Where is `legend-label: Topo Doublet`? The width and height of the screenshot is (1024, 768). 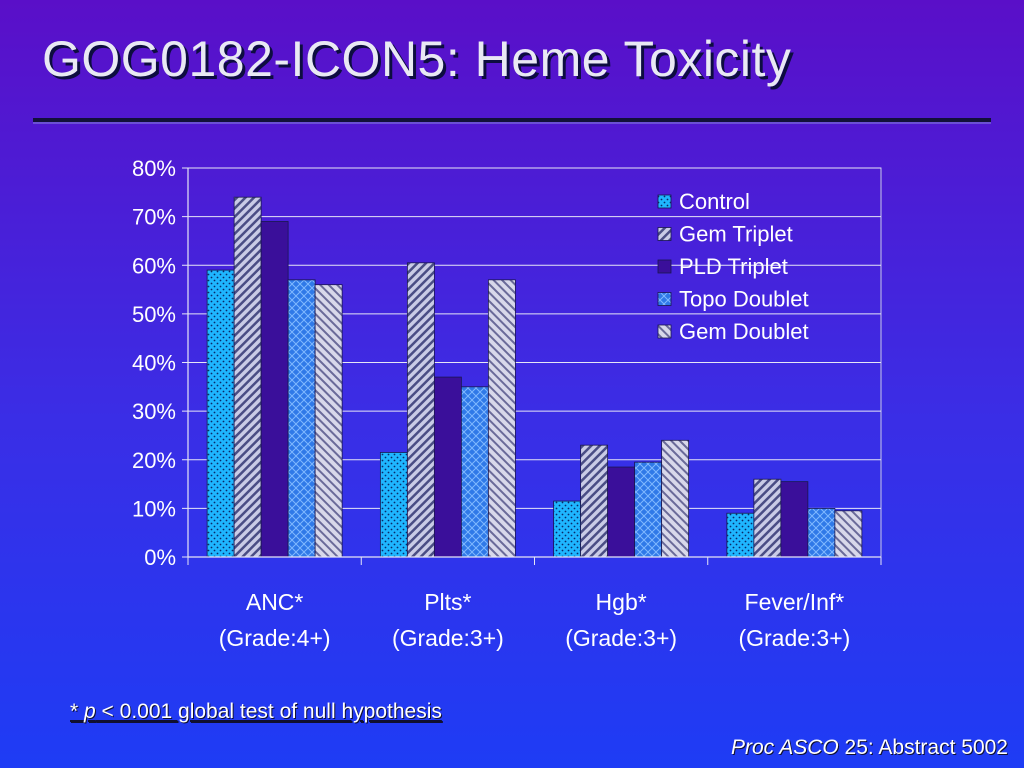 legend-label: Topo Doublet is located at coordinates (744, 299).